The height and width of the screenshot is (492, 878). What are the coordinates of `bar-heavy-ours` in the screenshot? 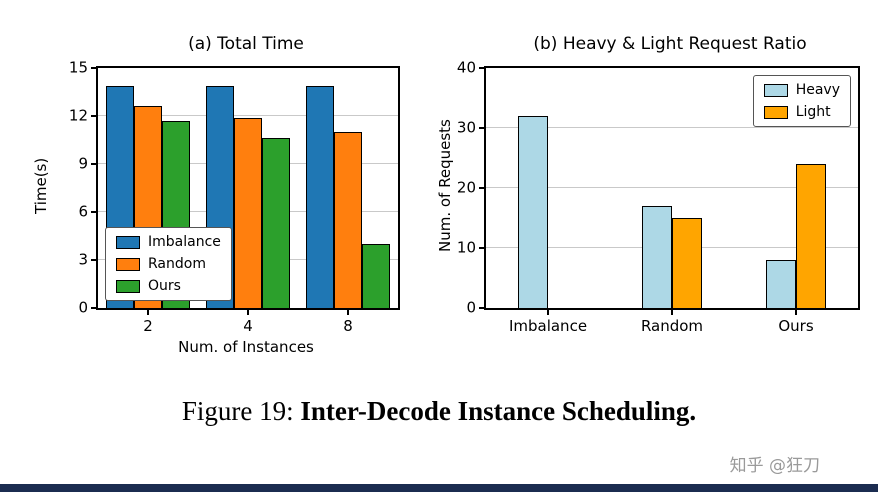 It's located at (781, 284).